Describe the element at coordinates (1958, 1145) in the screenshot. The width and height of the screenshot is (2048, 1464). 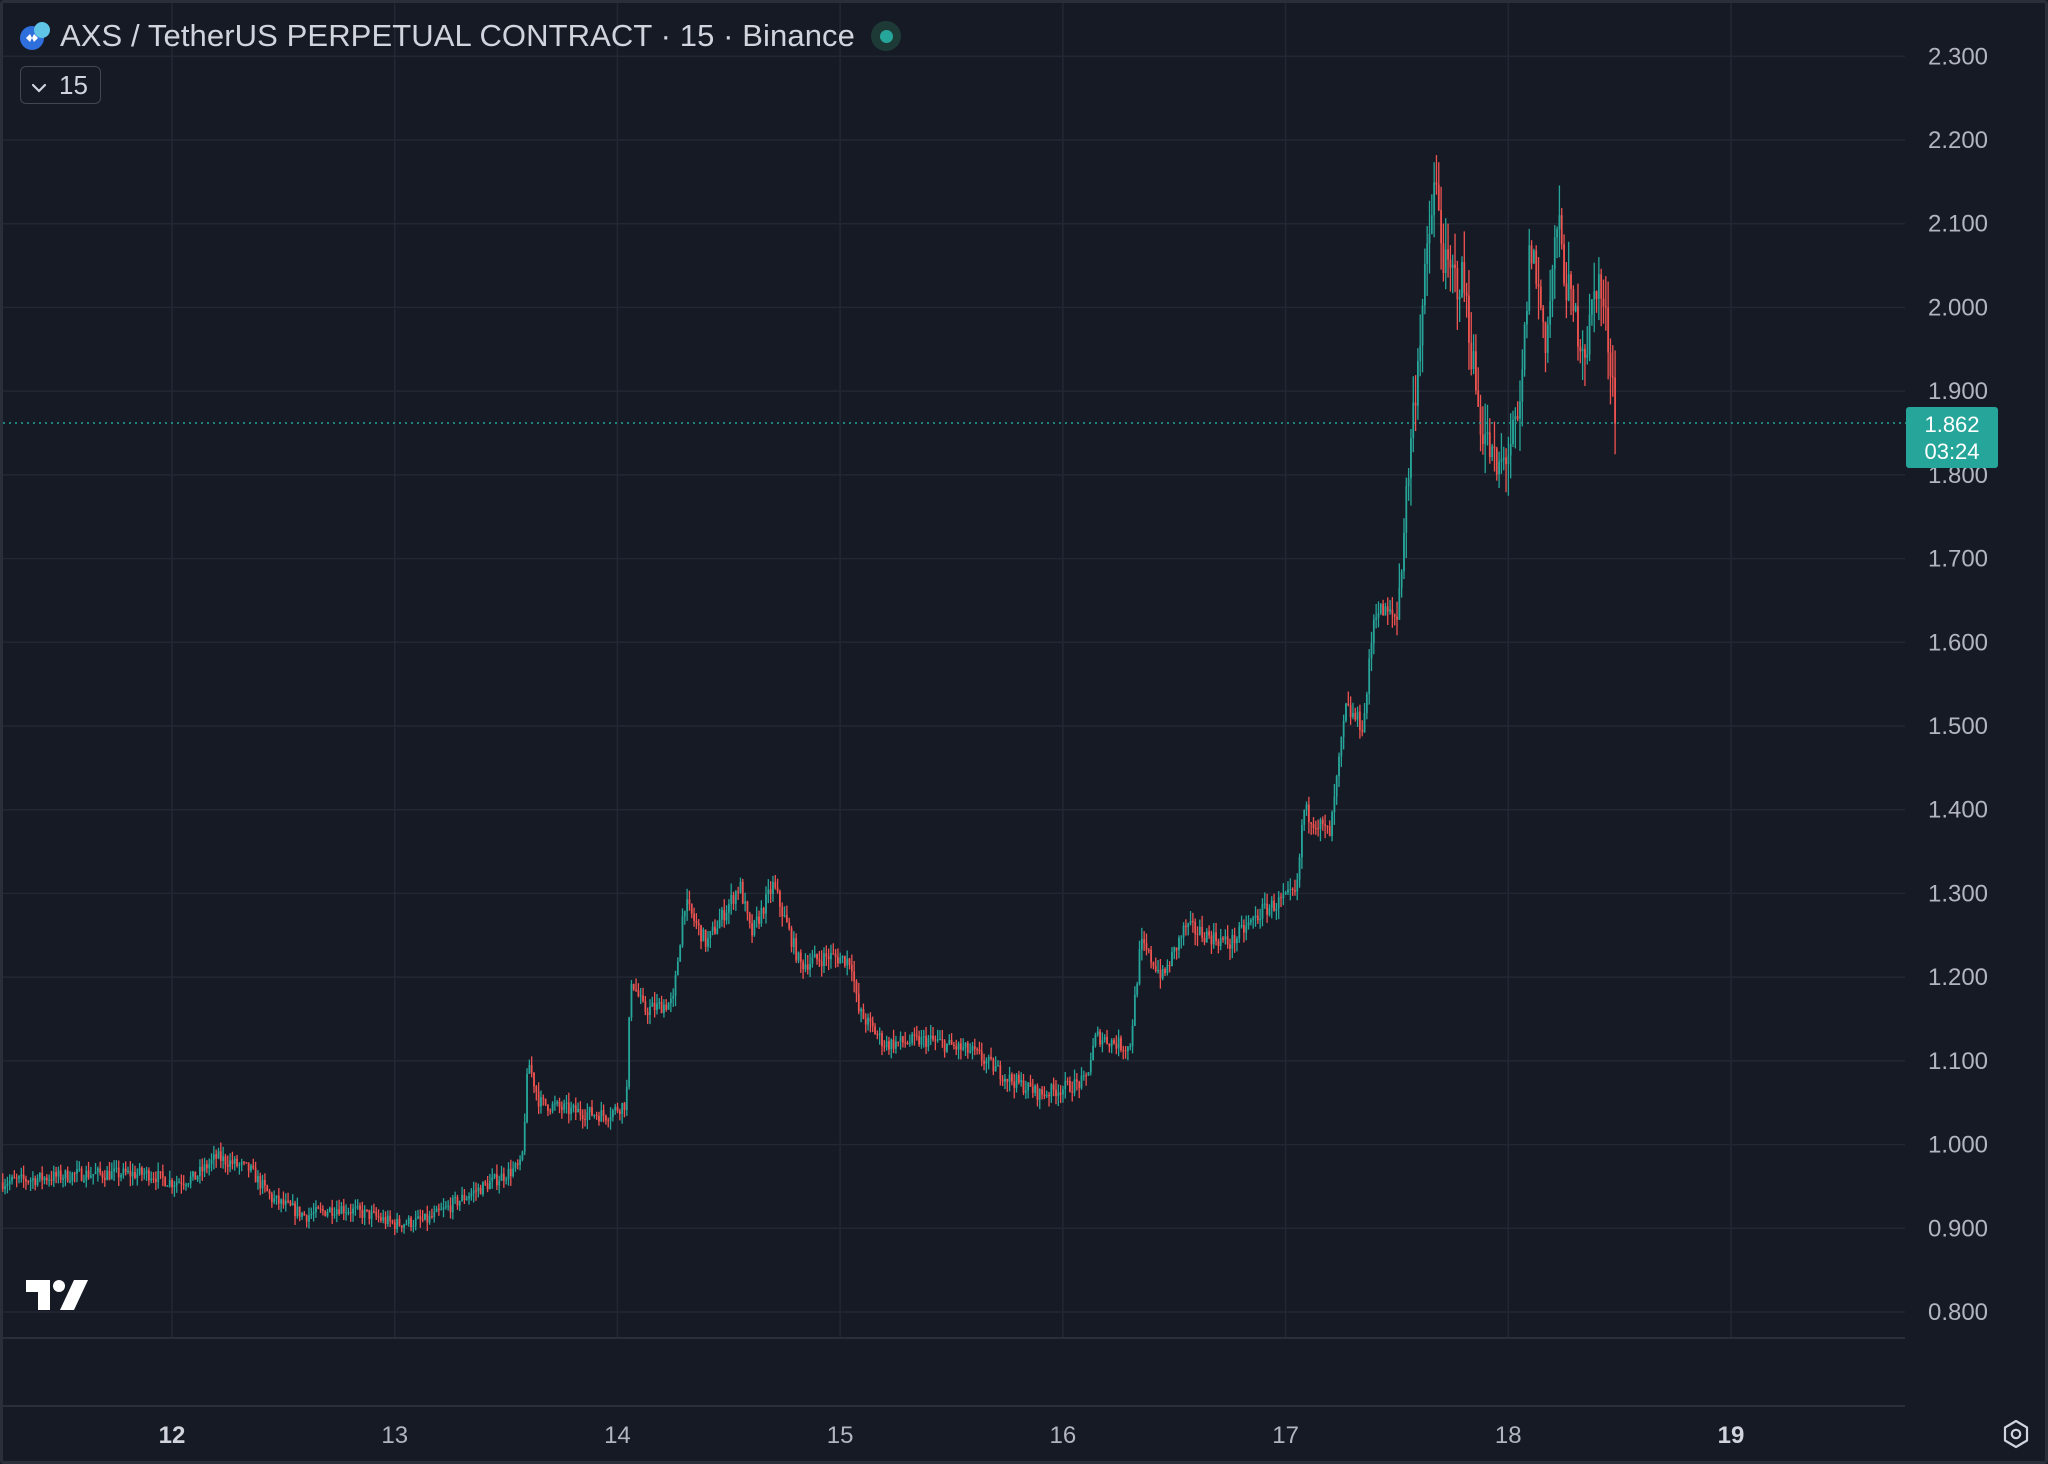
I see `price-tick-label: 1.000` at that location.